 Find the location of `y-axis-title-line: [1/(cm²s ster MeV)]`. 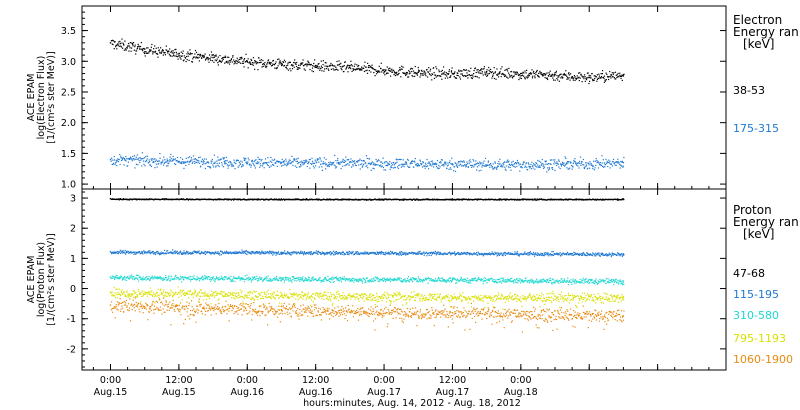

y-axis-title-line: [1/(cm²s ster MeV)] is located at coordinates (51, 279).